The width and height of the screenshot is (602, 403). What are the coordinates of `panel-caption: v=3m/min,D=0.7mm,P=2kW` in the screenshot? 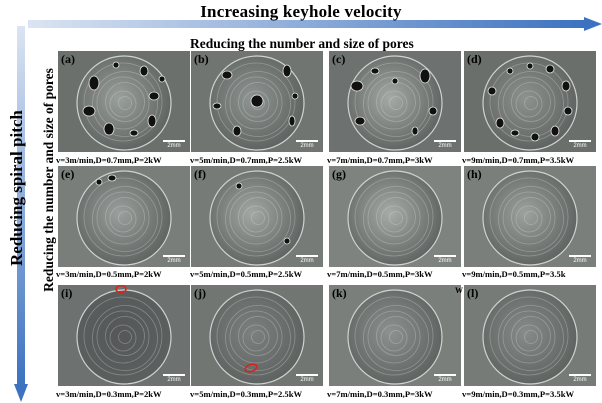 It's located at (109, 160).